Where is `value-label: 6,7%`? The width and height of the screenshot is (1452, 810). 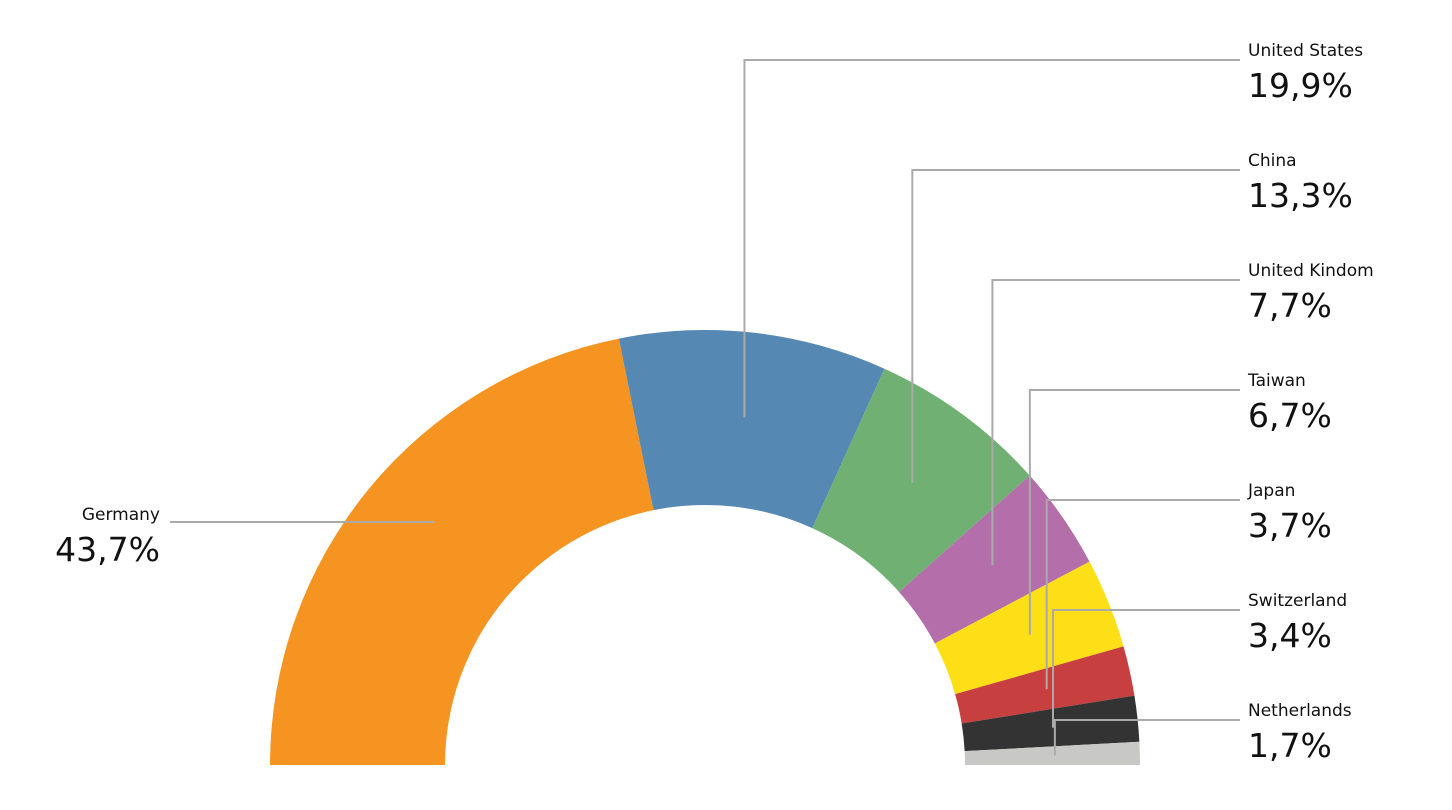
value-label: 6,7% is located at coordinates (1290, 415).